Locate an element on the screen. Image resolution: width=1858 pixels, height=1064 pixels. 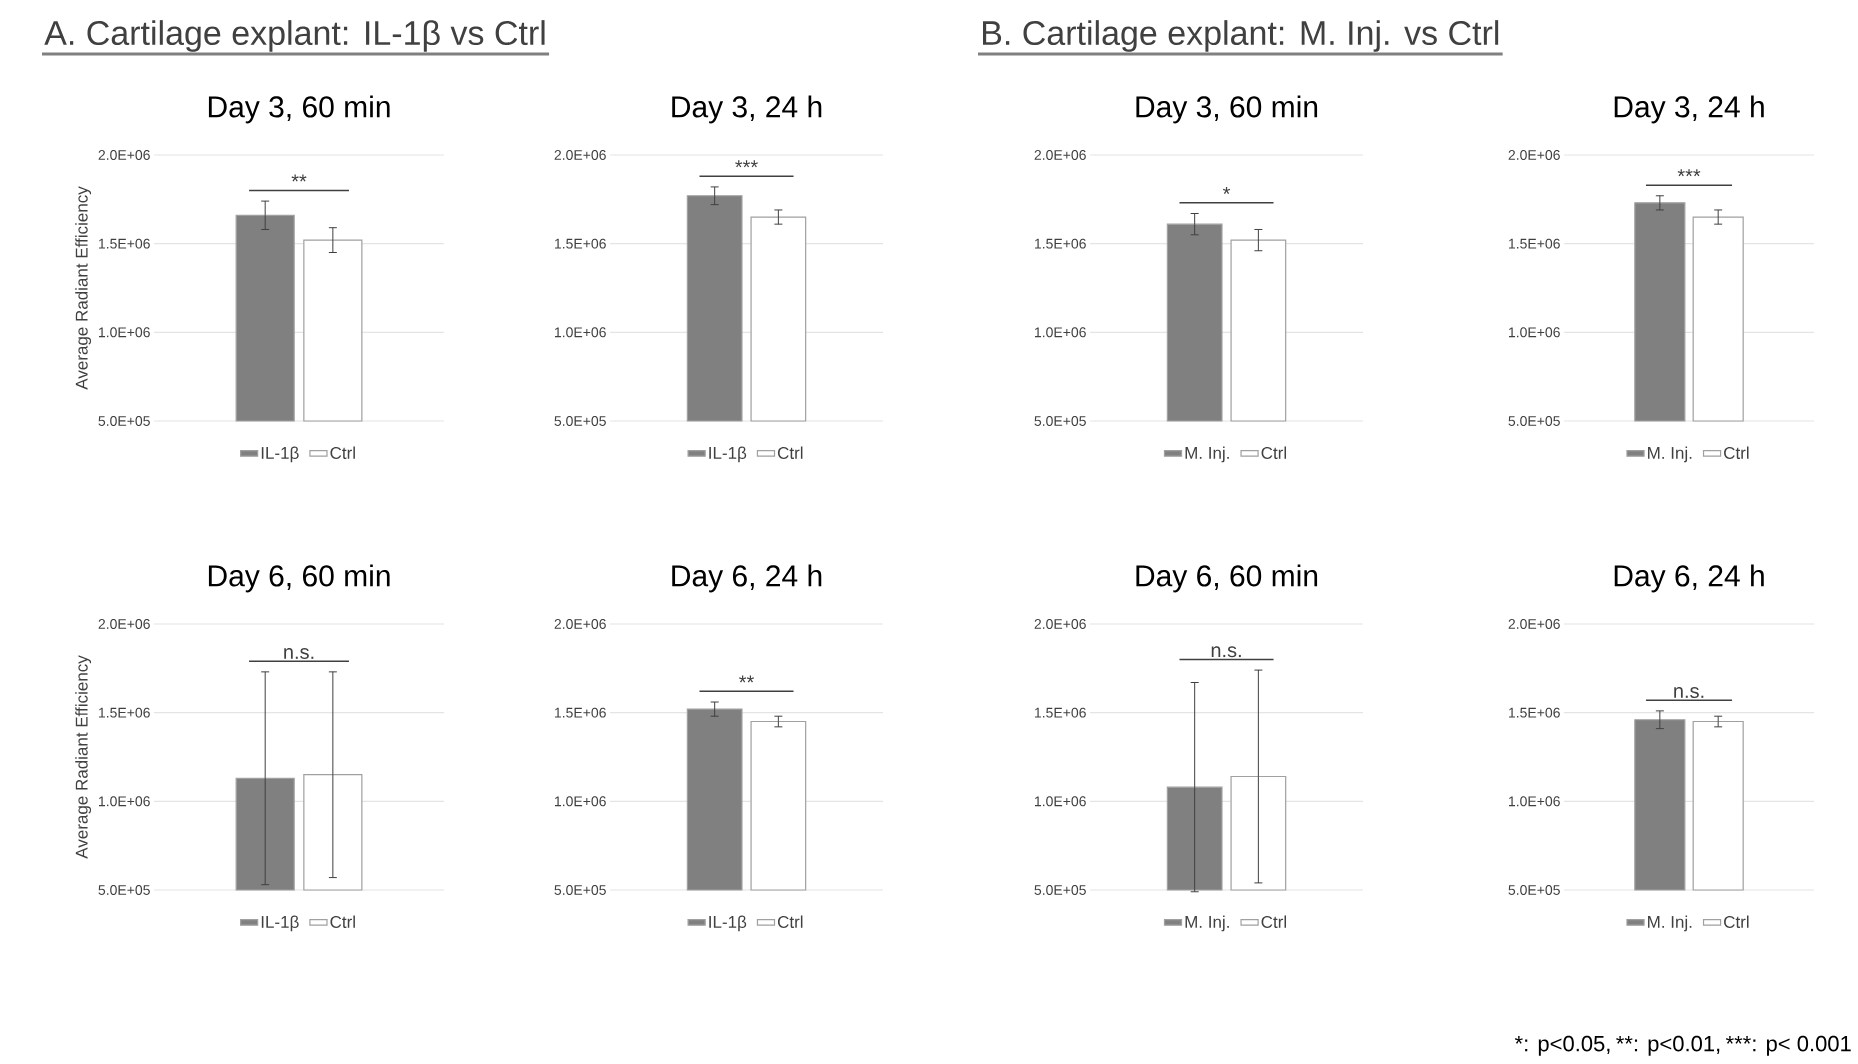
annotation: * is located at coordinates (1226, 190).